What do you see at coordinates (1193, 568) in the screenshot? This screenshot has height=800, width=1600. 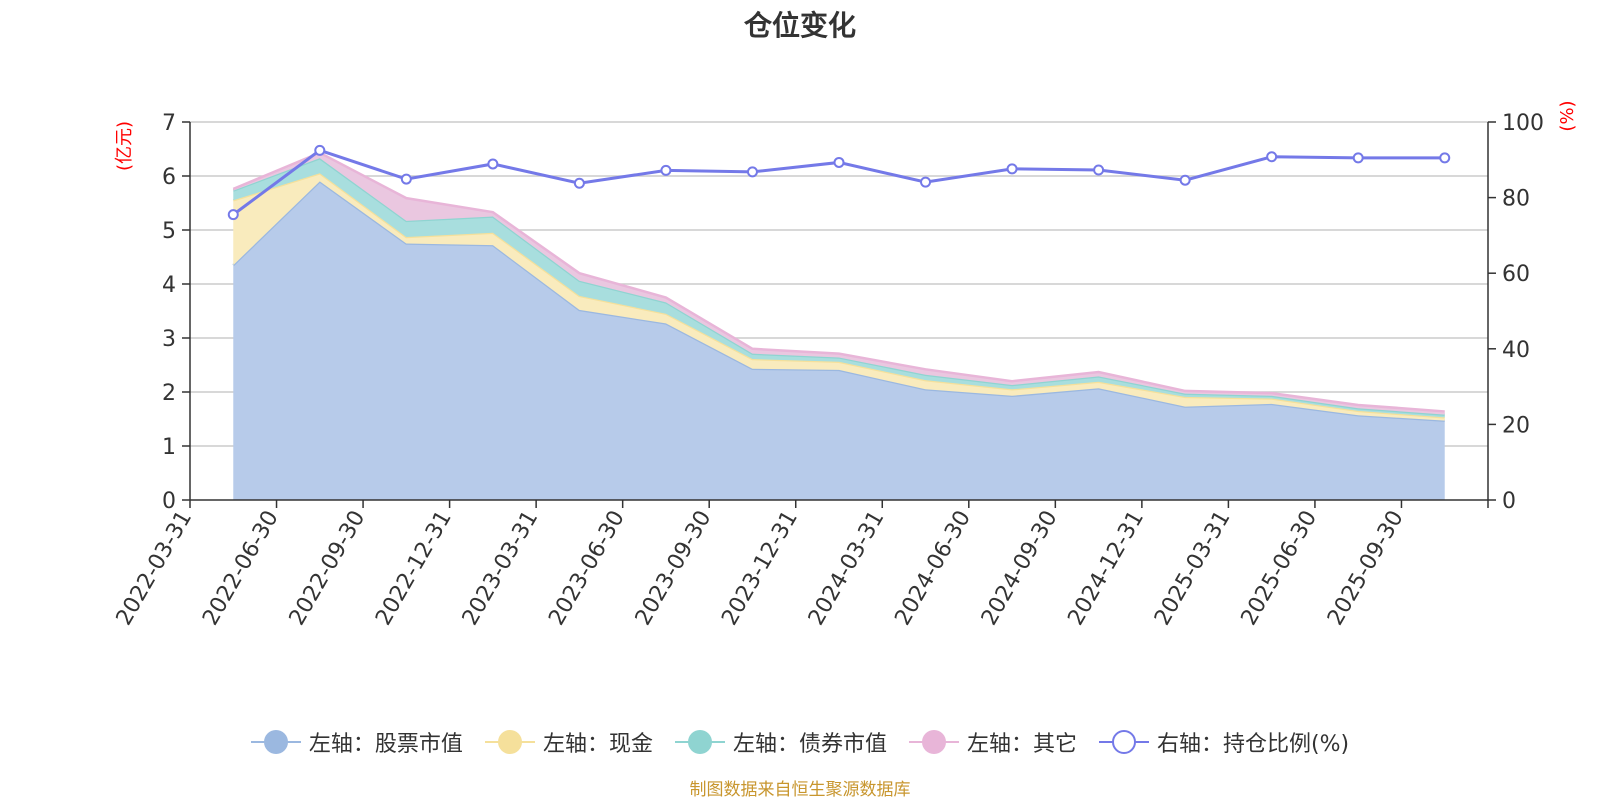 I see `x-tick-label: 2025-03-31` at bounding box center [1193, 568].